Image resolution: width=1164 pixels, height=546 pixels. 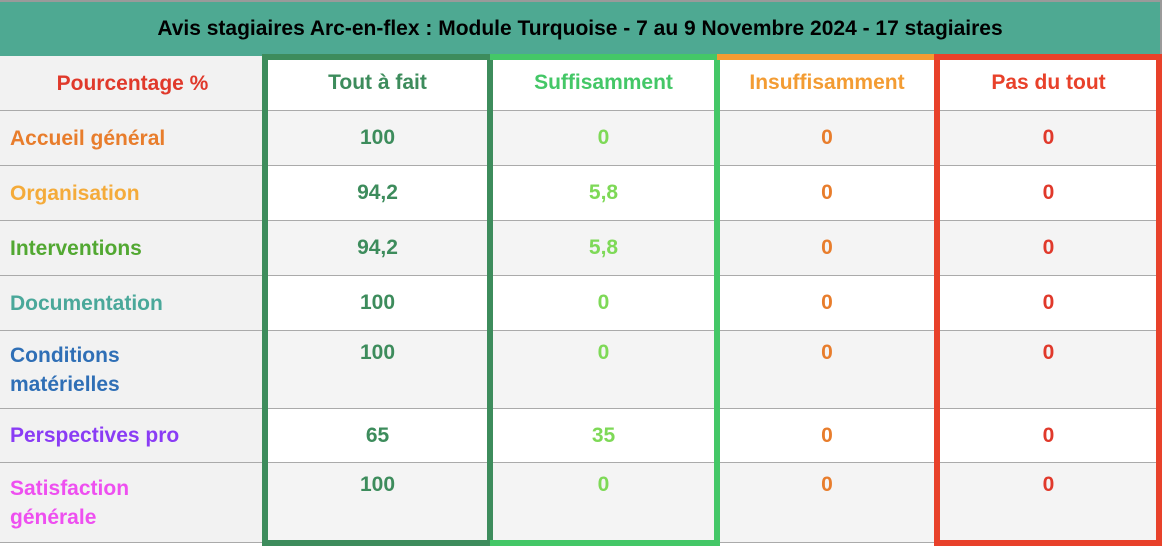 What do you see at coordinates (580, 193) in the screenshot?
I see `table-row: Organisation 94,2 5,8 0 0` at bounding box center [580, 193].